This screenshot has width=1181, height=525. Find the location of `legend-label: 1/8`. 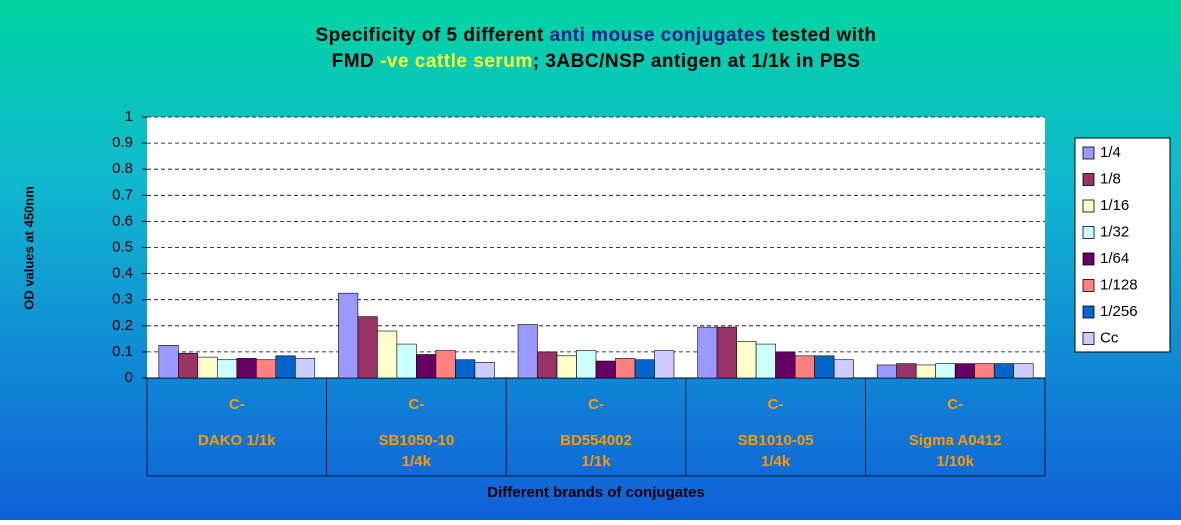

legend-label: 1/8 is located at coordinates (1110, 178).